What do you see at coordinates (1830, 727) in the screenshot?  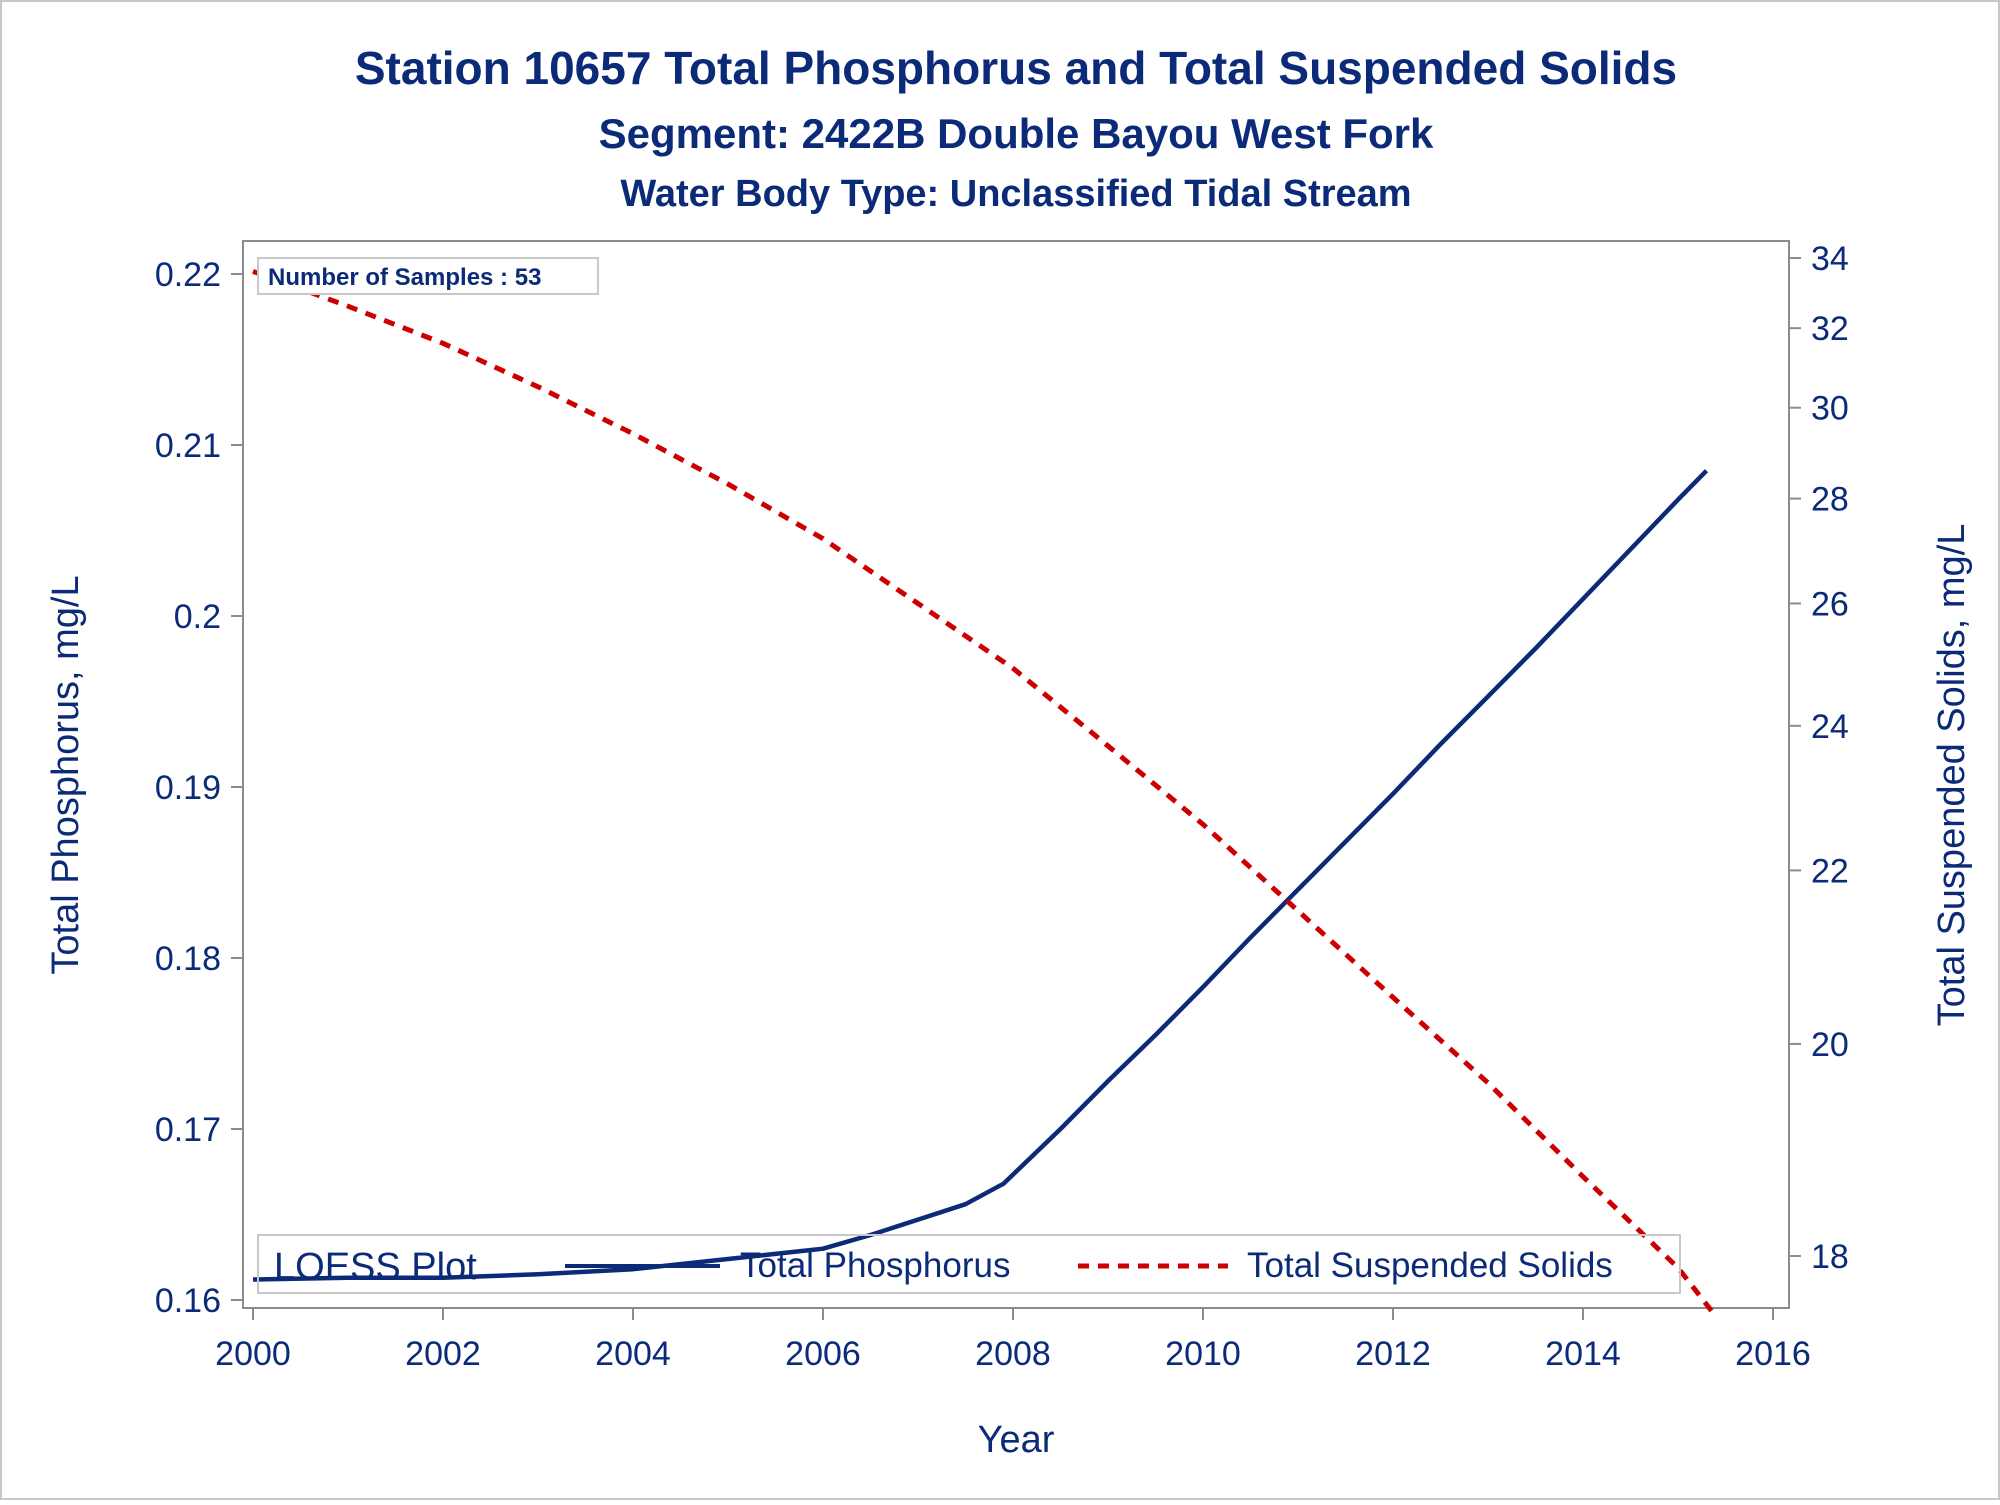 I see `y2-tick-label: 24` at bounding box center [1830, 727].